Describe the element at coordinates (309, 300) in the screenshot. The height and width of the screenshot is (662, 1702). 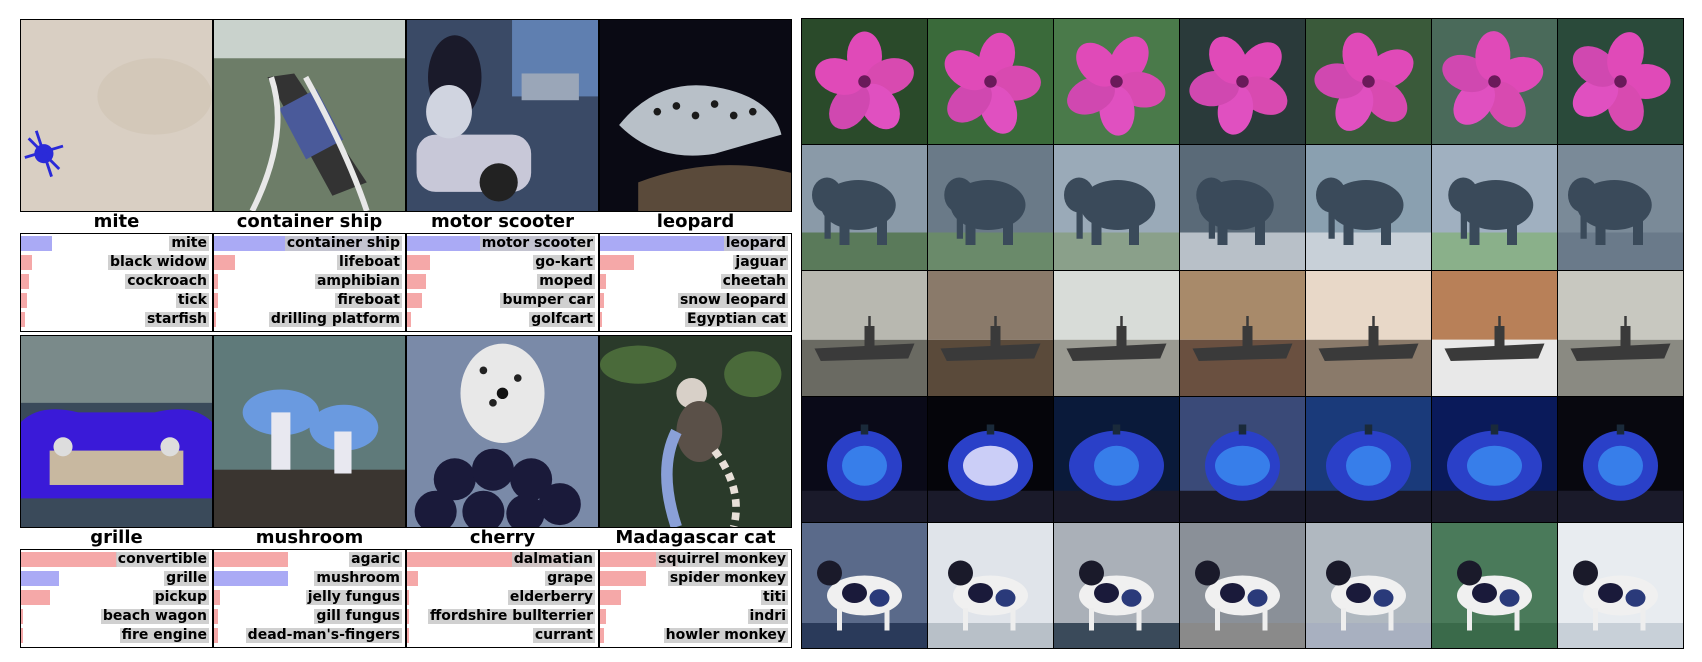
I see `prediction-row: fireboat` at that location.